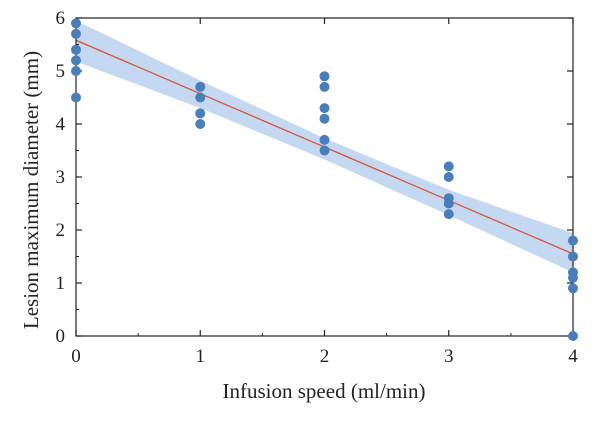  I want to click on y-tick-label: 4, so click(61, 124).